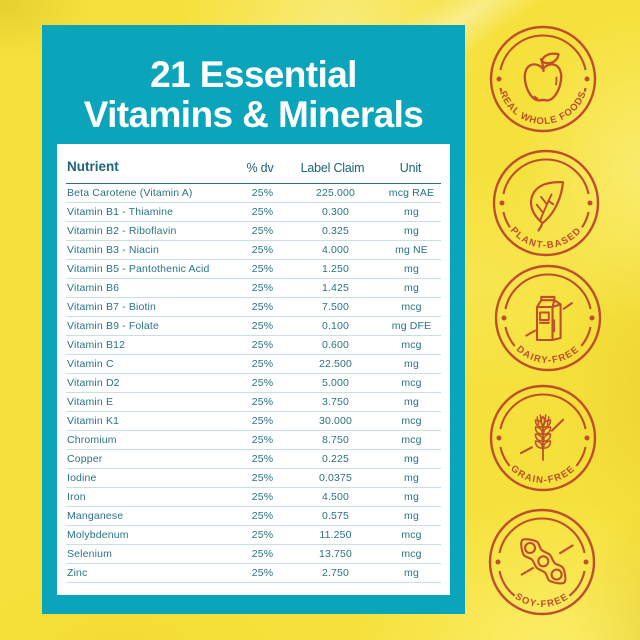 This screenshot has height=640, width=640. I want to click on svg-text: REAL WHOLE FOODS, so click(543, 108).